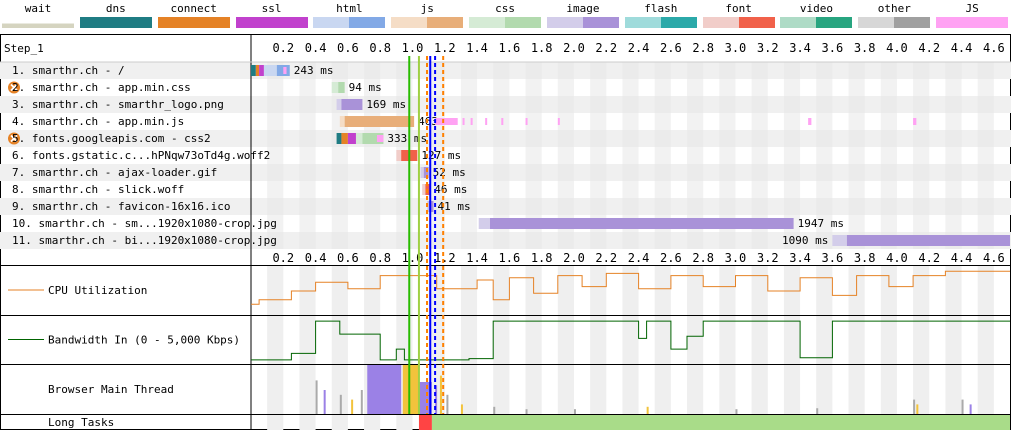  Describe the element at coordinates (425, 422) in the screenshot. I see `long-task-block` at that location.